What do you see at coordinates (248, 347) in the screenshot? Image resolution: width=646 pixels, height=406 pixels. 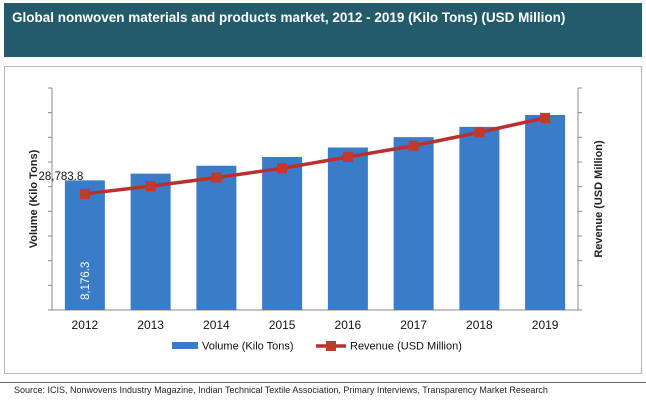 I see `legend-volume-label: Volume (Kilo Tons)` at bounding box center [248, 347].